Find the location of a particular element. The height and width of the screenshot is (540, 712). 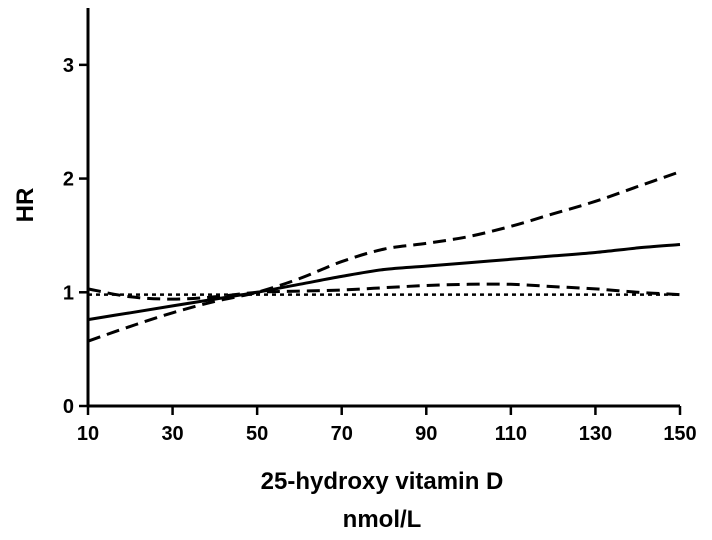

x-axis-unit: nmol/L is located at coordinates (382, 519).